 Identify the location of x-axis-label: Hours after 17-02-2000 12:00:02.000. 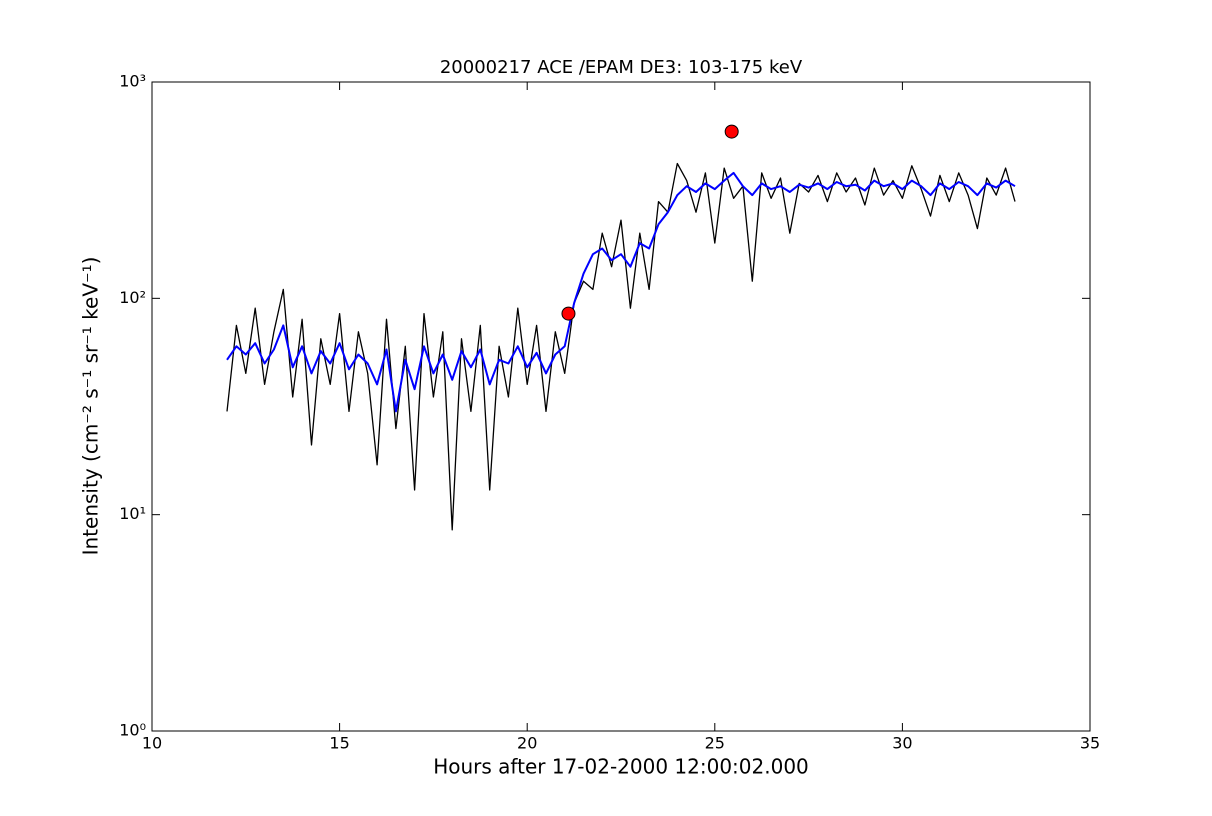
(621, 767).